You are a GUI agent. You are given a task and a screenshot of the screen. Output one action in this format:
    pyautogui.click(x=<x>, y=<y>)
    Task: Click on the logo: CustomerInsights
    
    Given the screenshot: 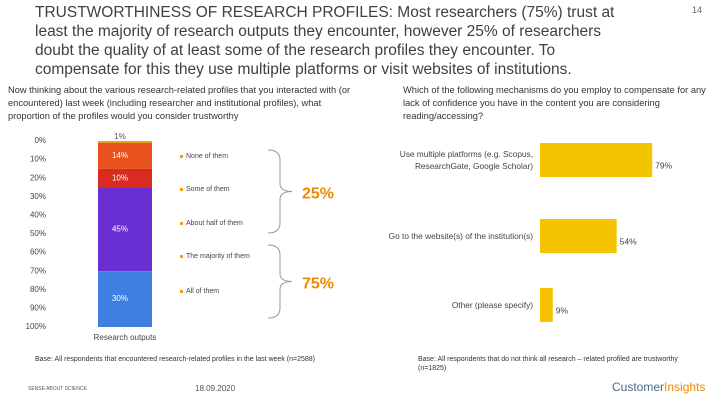 What is the action you would take?
    pyautogui.click(x=658, y=387)
    